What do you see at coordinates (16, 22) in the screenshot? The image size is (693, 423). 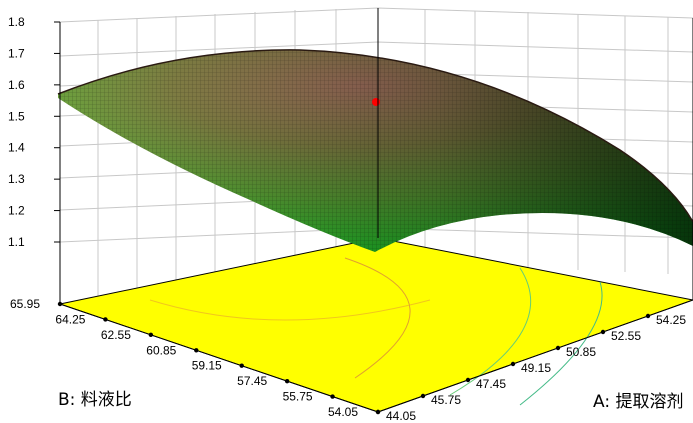 I see `z-tick-label: 1.8` at bounding box center [16, 22].